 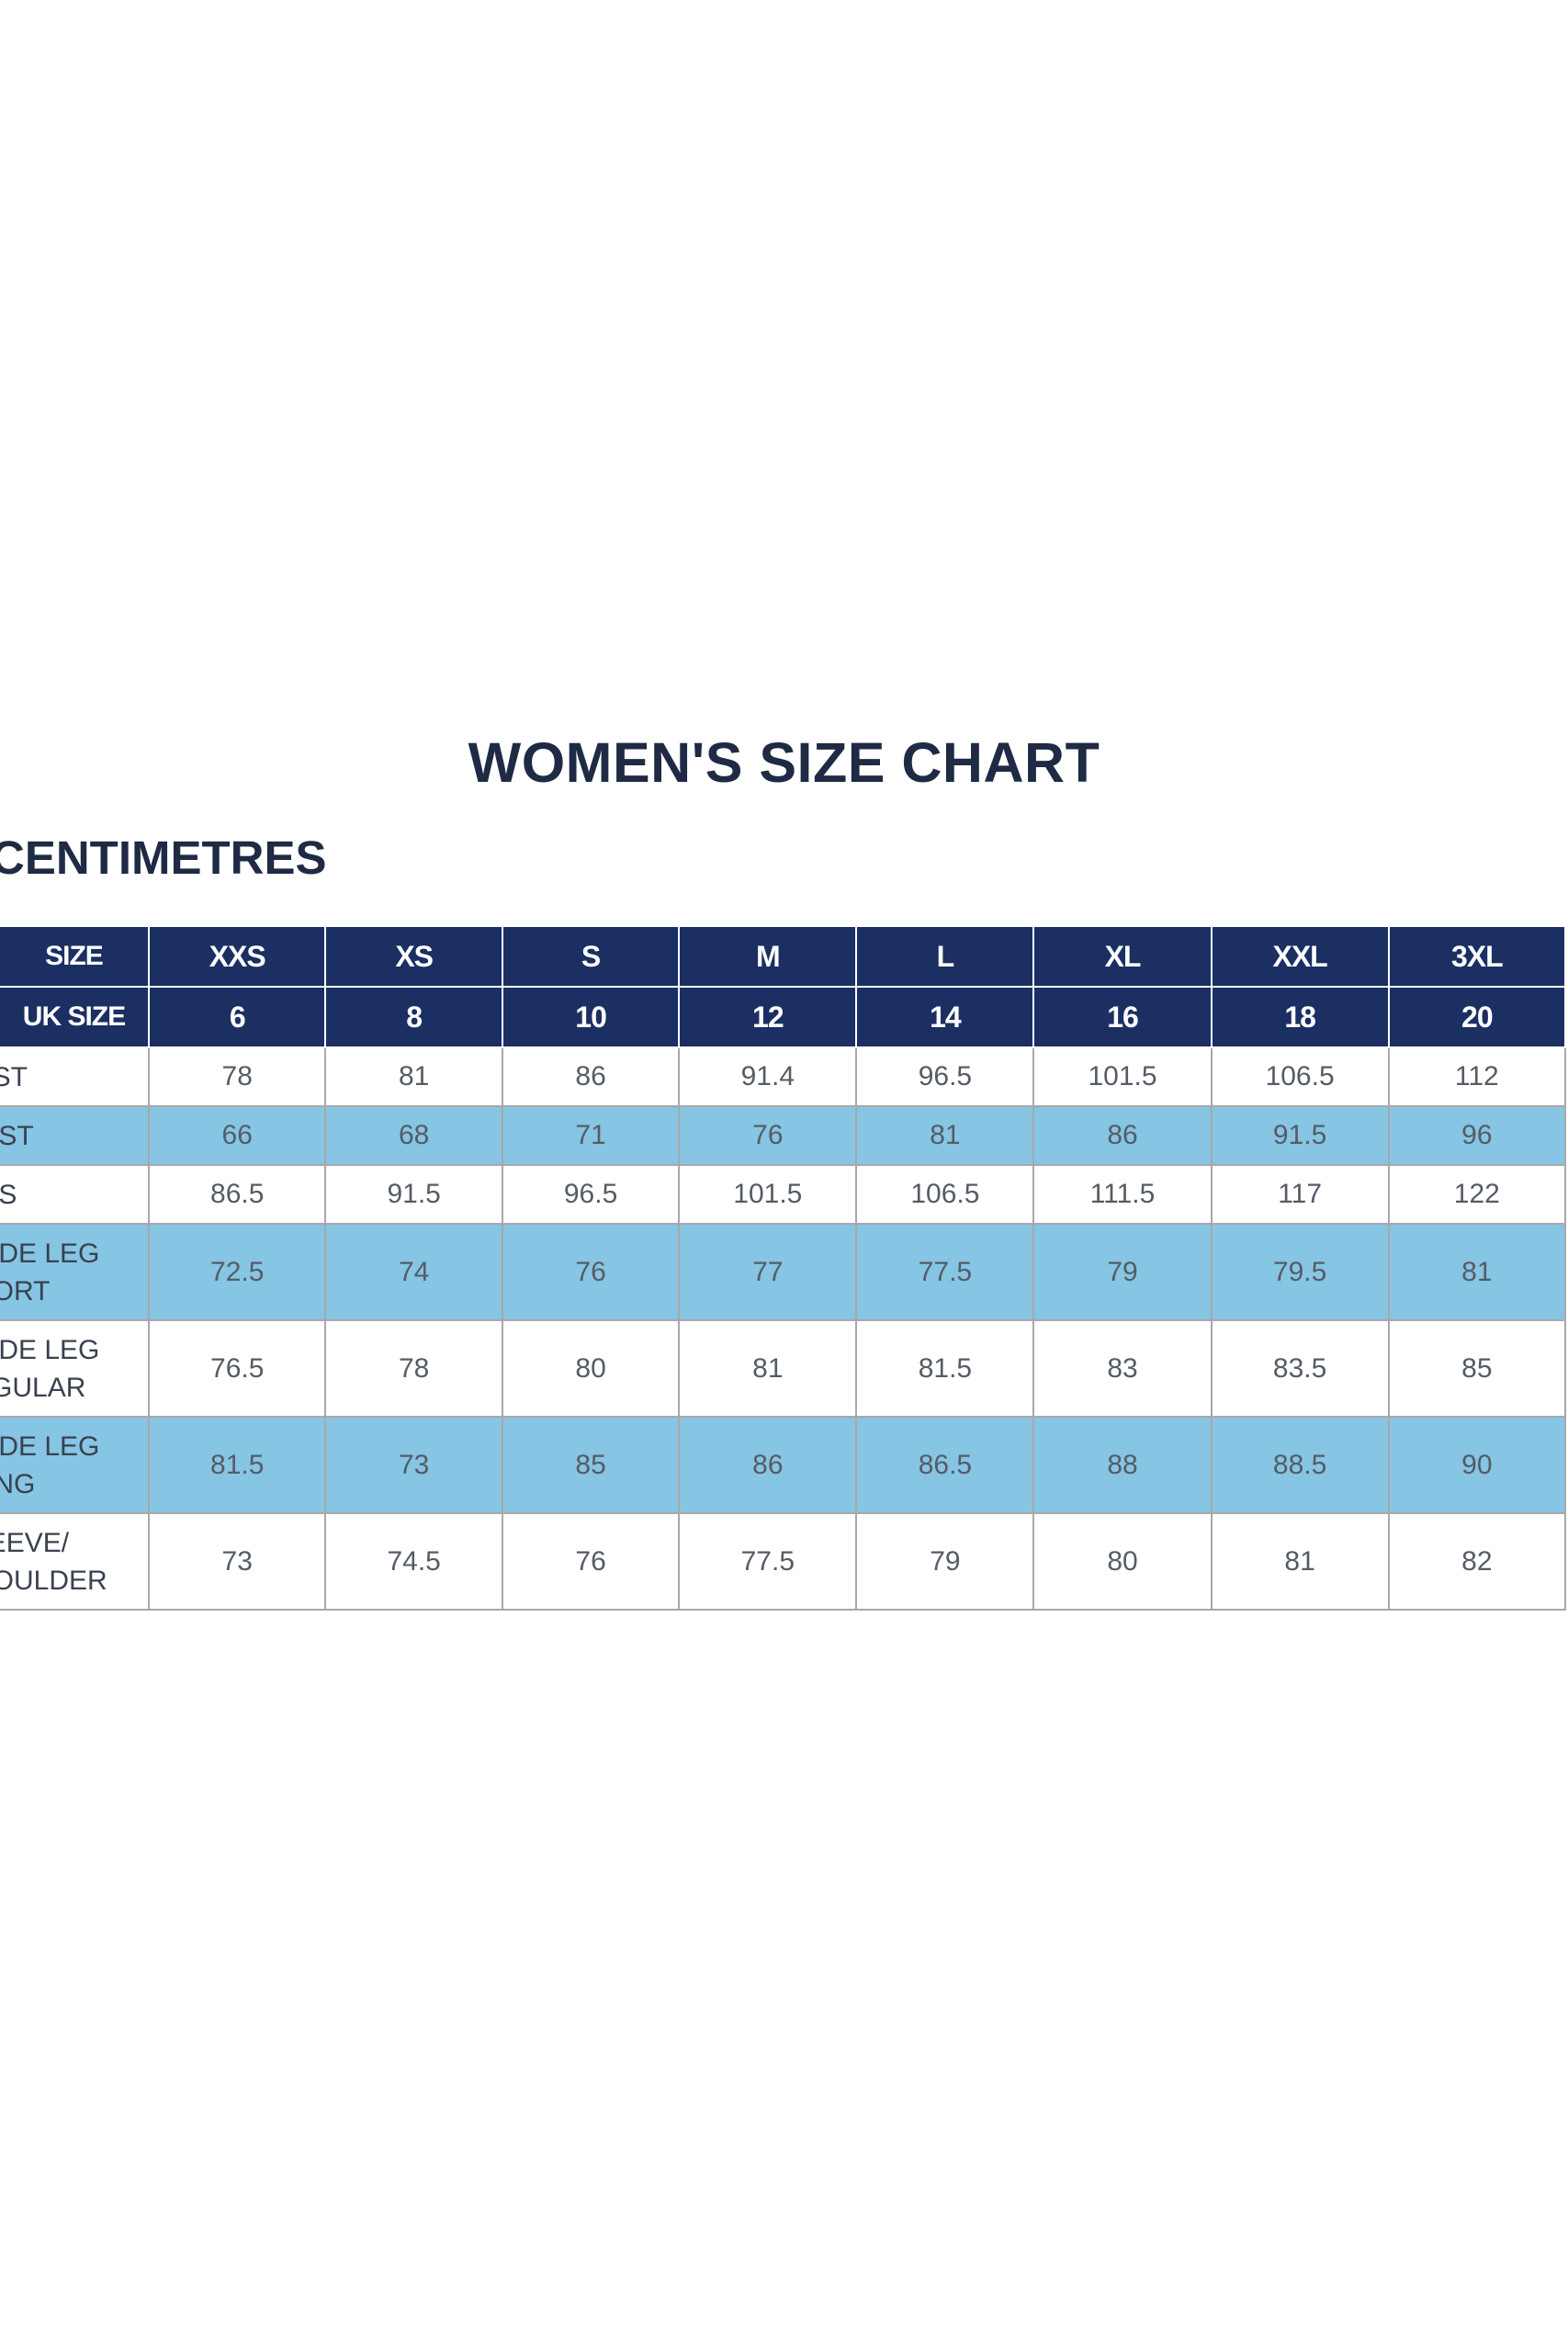 What do you see at coordinates (1300, 1017) in the screenshot?
I see `header-cell: 18` at bounding box center [1300, 1017].